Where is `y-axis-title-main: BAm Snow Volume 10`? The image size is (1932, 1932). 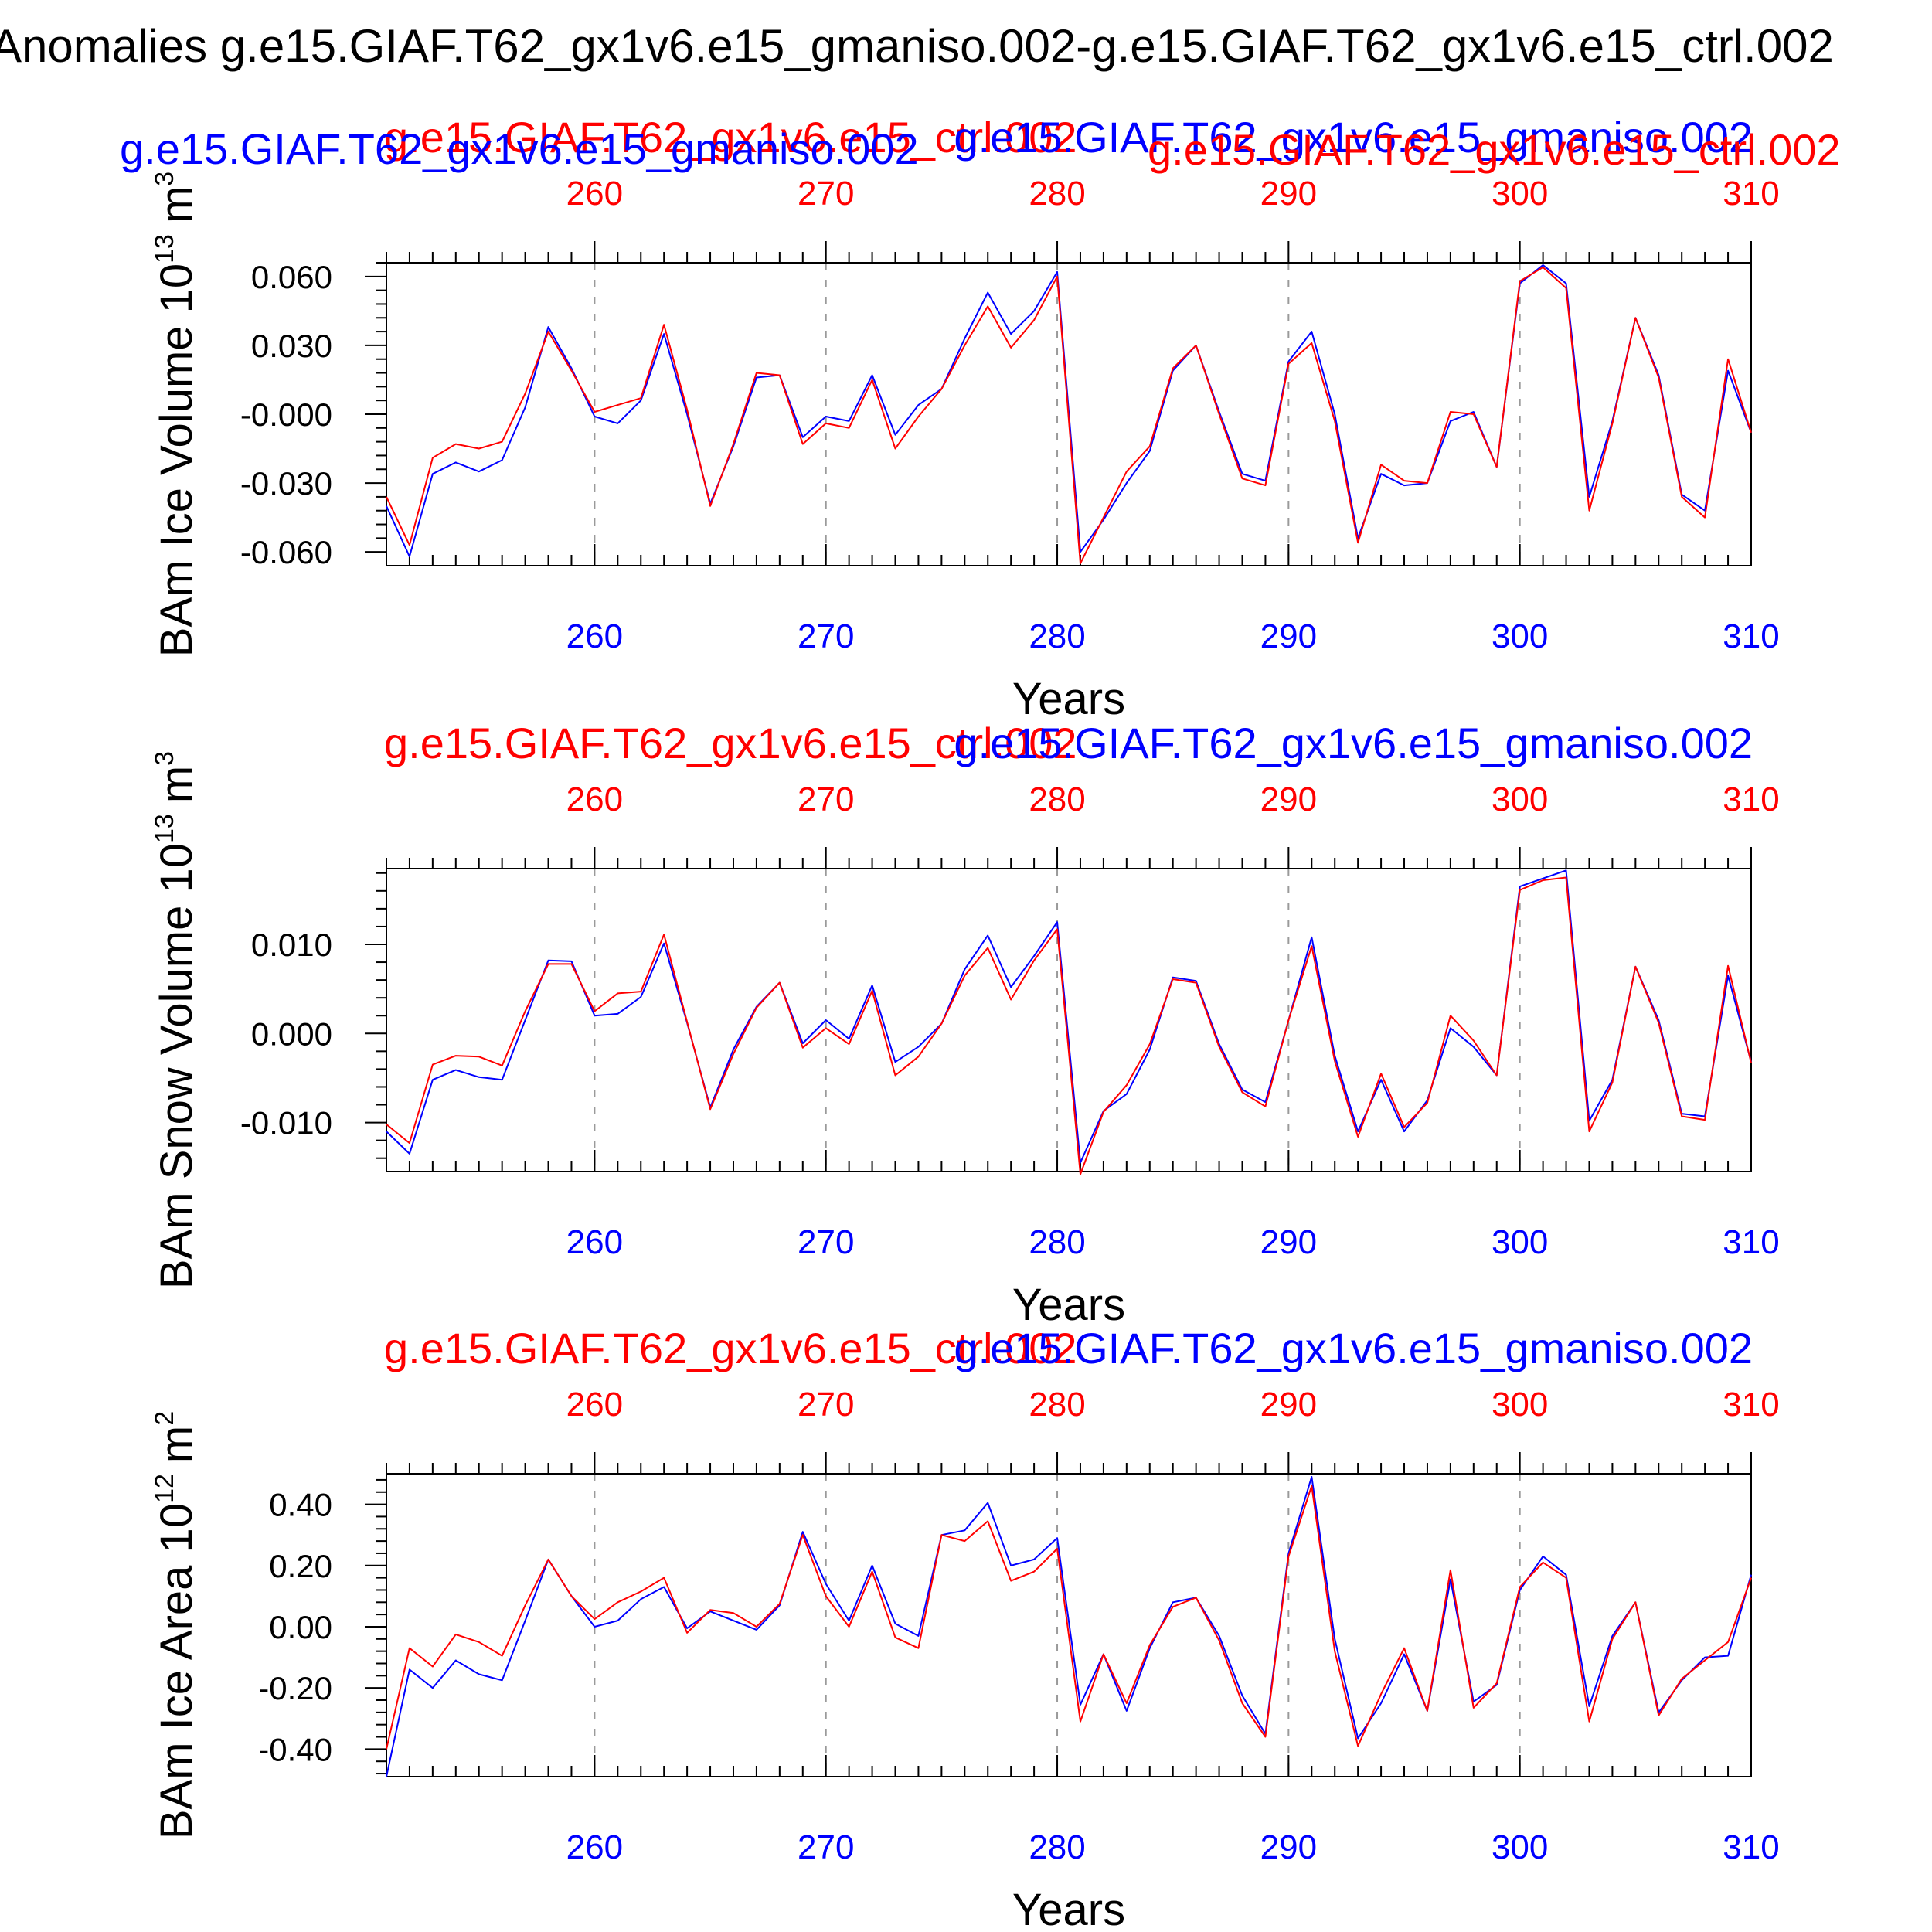 y-axis-title-main: BAm Snow Volume 10 is located at coordinates (176, 1066).